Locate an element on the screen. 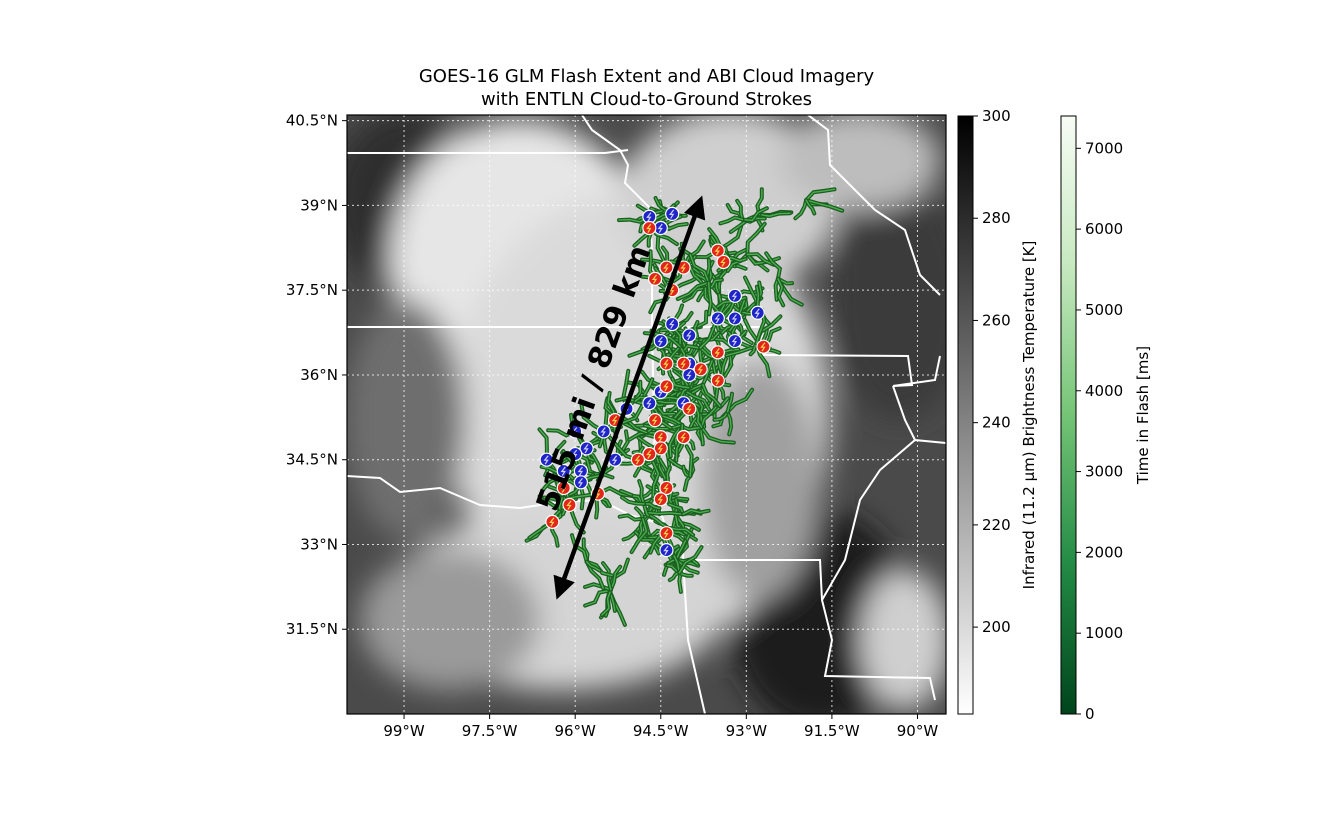  lon-tick-label-1: 97.5°W is located at coordinates (490, 731).